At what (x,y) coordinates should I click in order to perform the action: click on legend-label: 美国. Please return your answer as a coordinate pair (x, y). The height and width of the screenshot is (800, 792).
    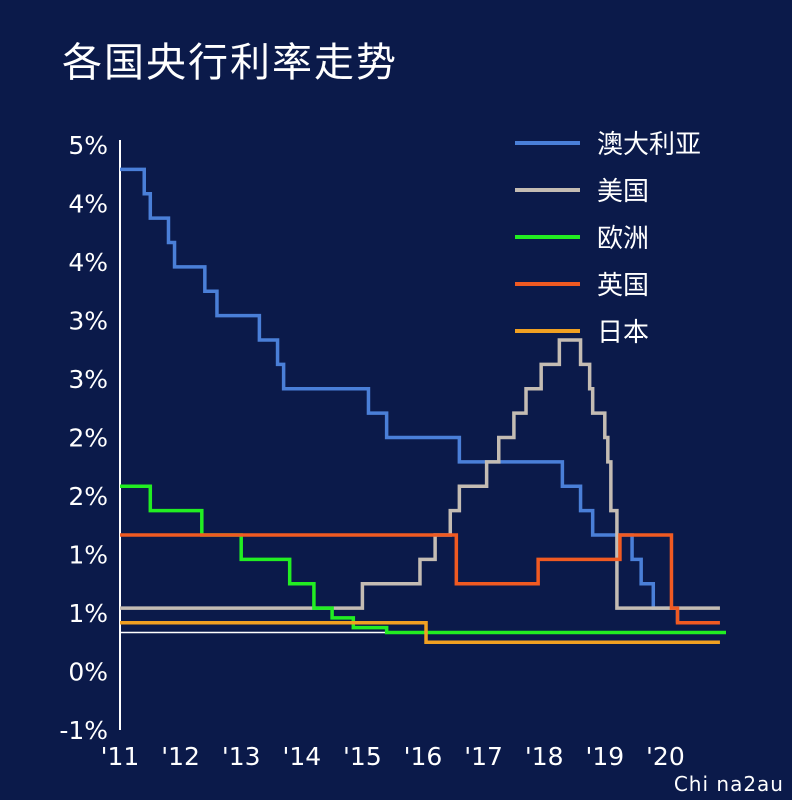
    Looking at the image, I should click on (623, 192).